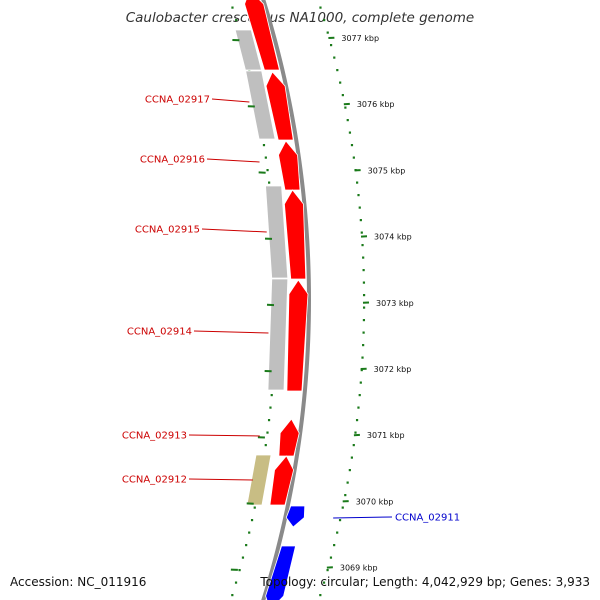 The image size is (600, 600). What do you see at coordinates (154, 436) in the screenshot?
I see `gene-label-ccna-02913: CCNA_02913` at bounding box center [154, 436].